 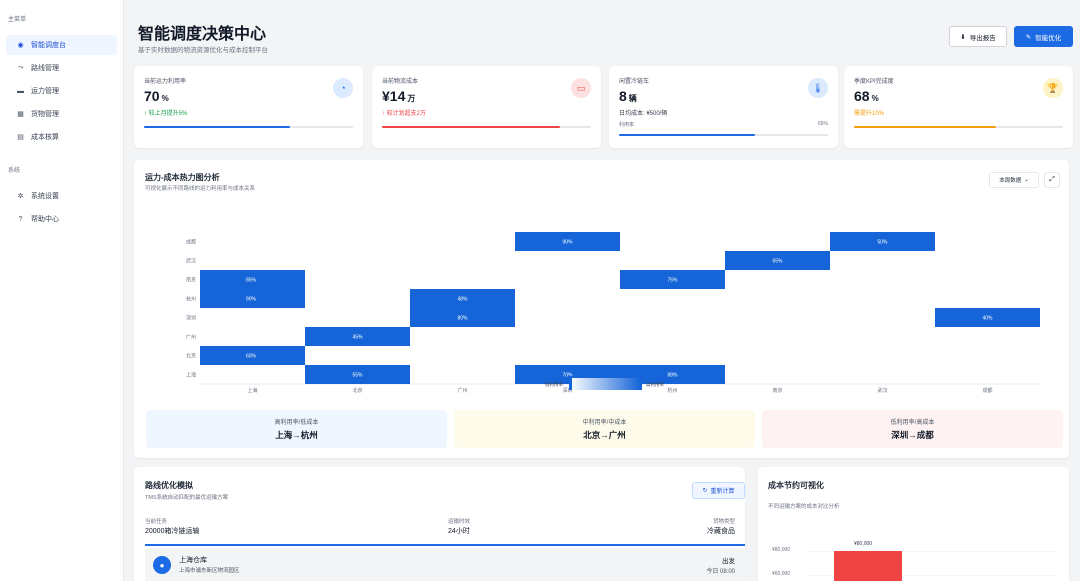 I want to click on route-summary: 中利用率/中成本 北京→广州, so click(x=604, y=429).